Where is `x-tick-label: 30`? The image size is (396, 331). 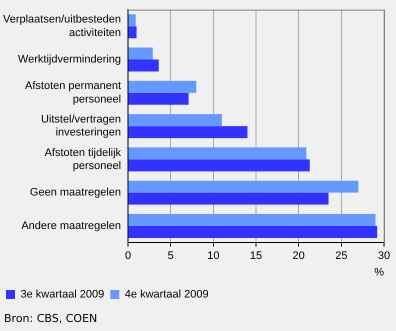 x-tick-label: 30 is located at coordinates (384, 256).